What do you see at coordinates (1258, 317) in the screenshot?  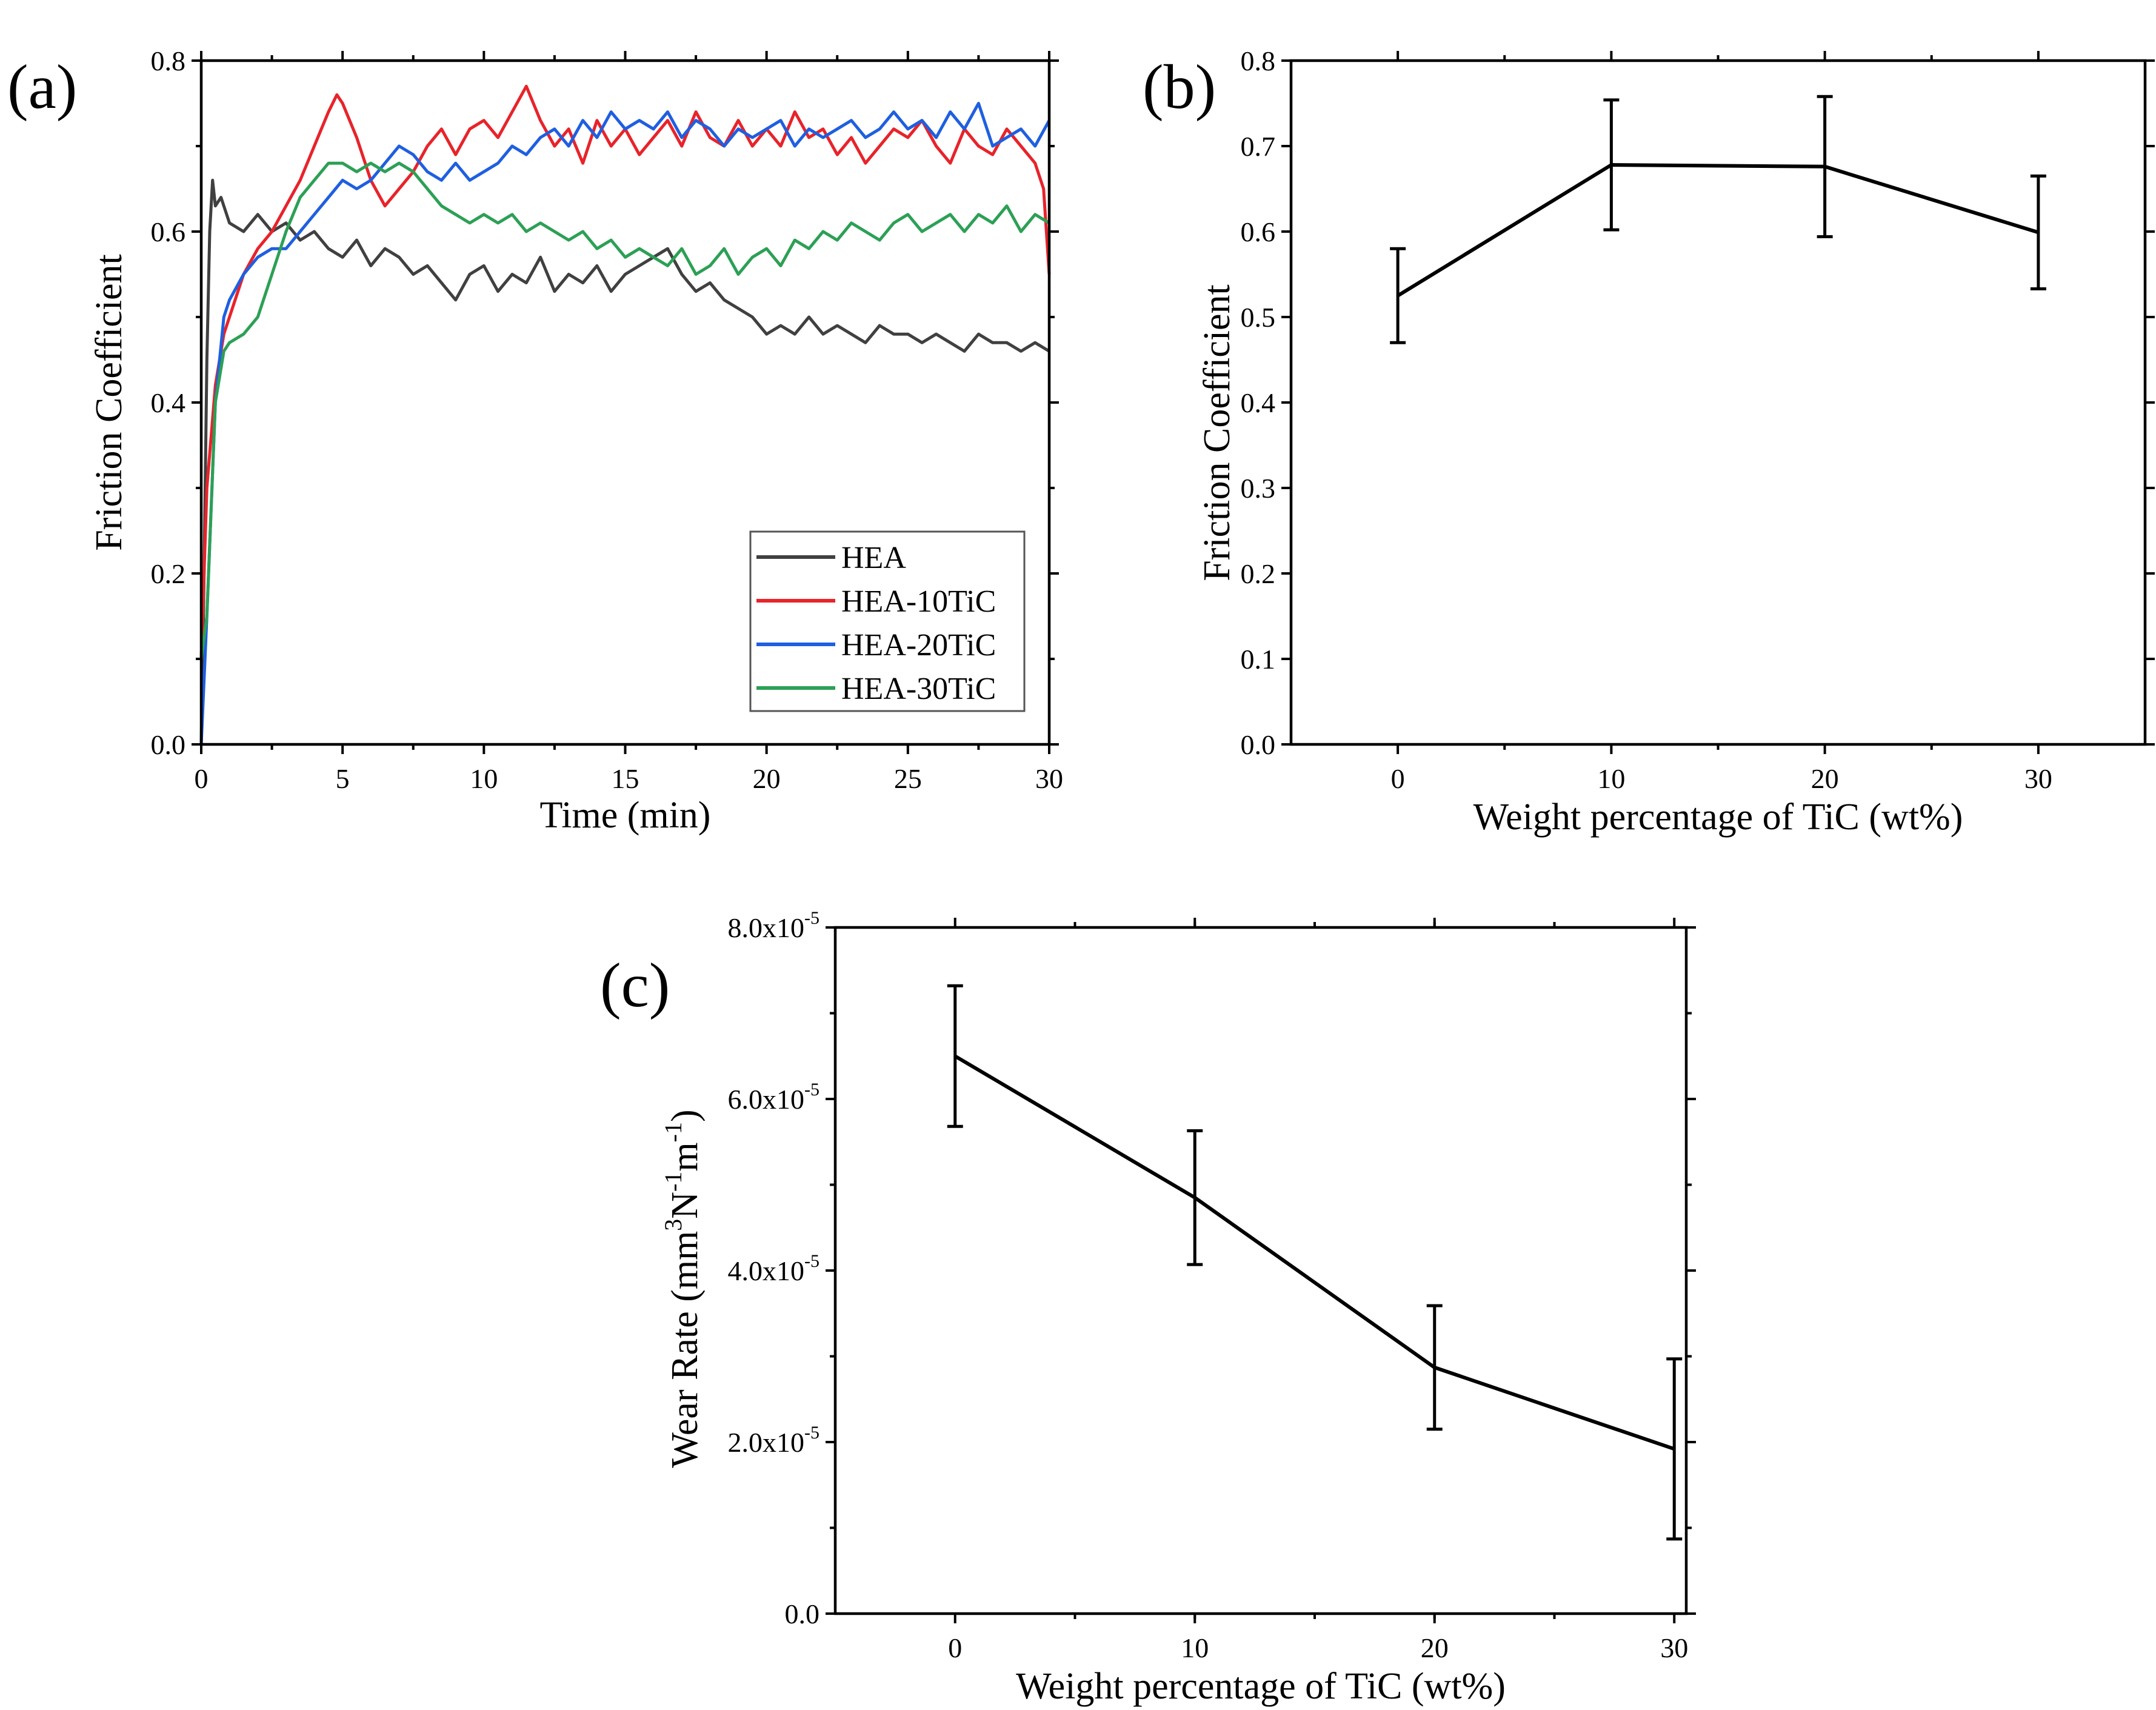 I see `y-tick-label: 0.5` at bounding box center [1258, 317].